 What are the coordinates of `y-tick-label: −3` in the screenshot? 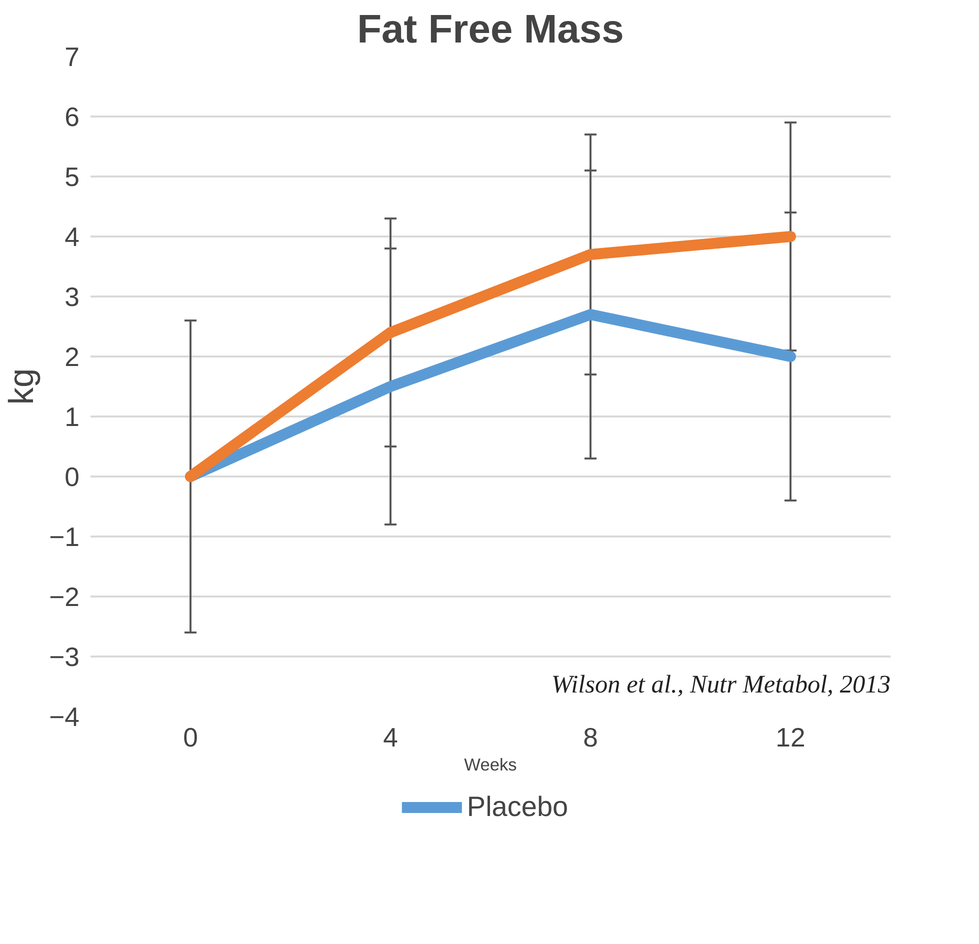 It's located at (64, 657).